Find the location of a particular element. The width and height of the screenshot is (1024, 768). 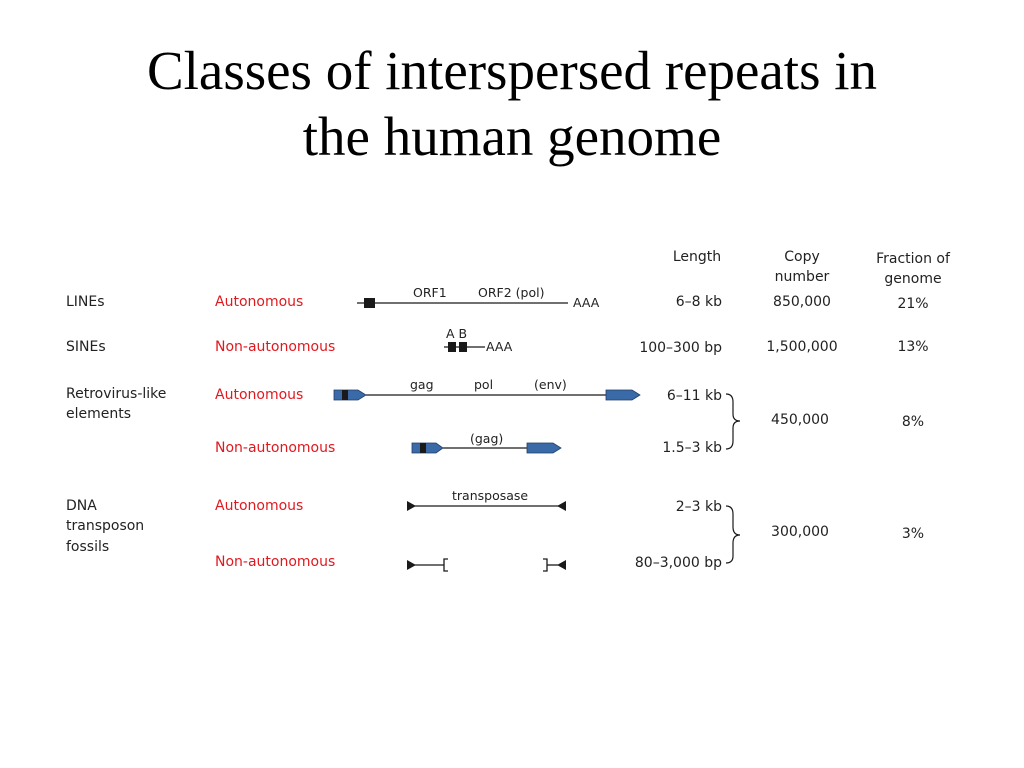

class-label-retro-line-1: Retrovirus-like is located at coordinates (116, 394).